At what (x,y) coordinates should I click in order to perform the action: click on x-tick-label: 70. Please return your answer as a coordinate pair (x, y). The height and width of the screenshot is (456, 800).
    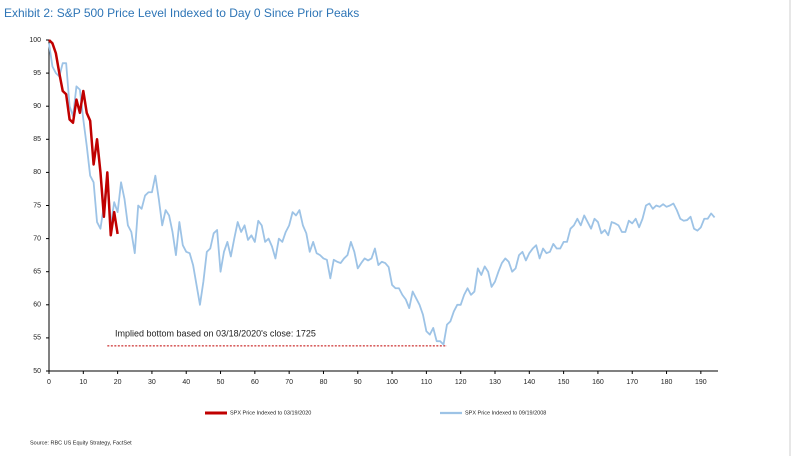
    Looking at the image, I should click on (289, 382).